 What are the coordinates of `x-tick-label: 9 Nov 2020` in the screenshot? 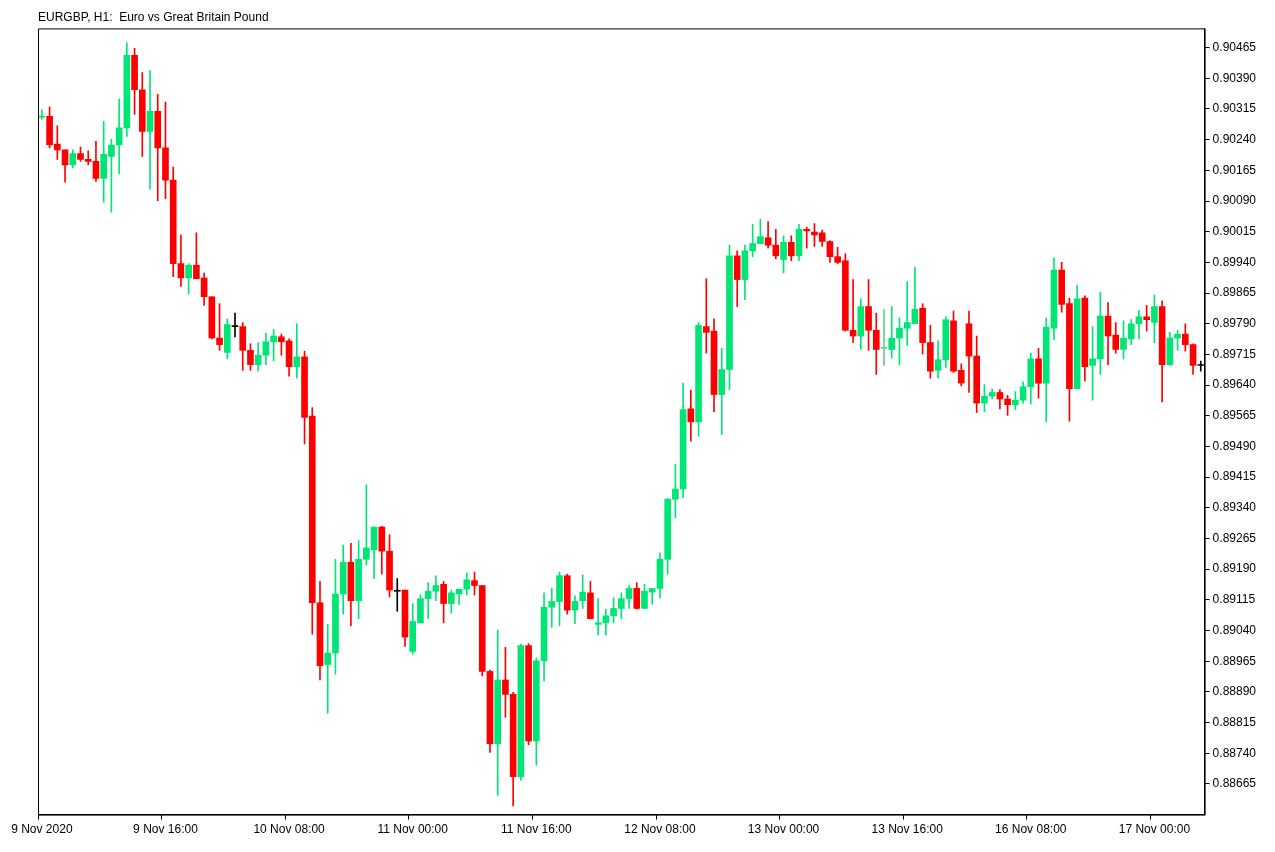 It's located at (42, 829).